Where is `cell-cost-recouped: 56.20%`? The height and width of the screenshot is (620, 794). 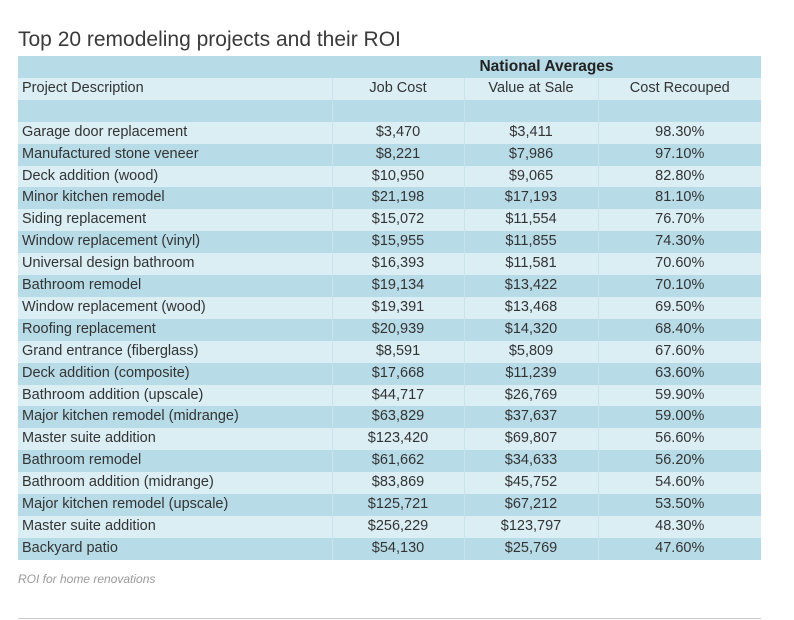 cell-cost-recouped: 56.20% is located at coordinates (679, 461).